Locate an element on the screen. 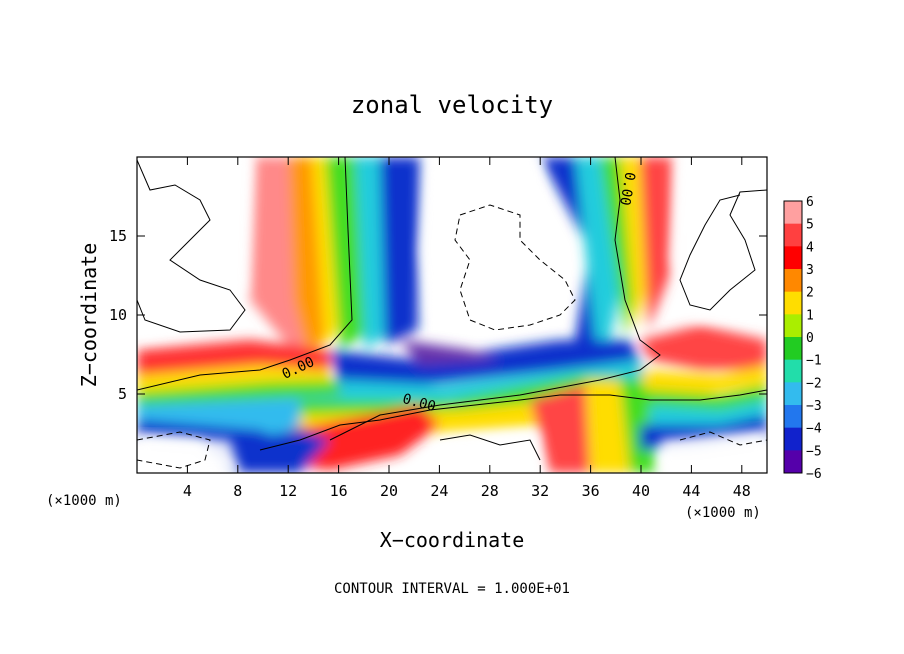 Image resolution: width=904 pixels, height=654 pixels. dashed-contour-bottom-right is located at coordinates (723, 438).